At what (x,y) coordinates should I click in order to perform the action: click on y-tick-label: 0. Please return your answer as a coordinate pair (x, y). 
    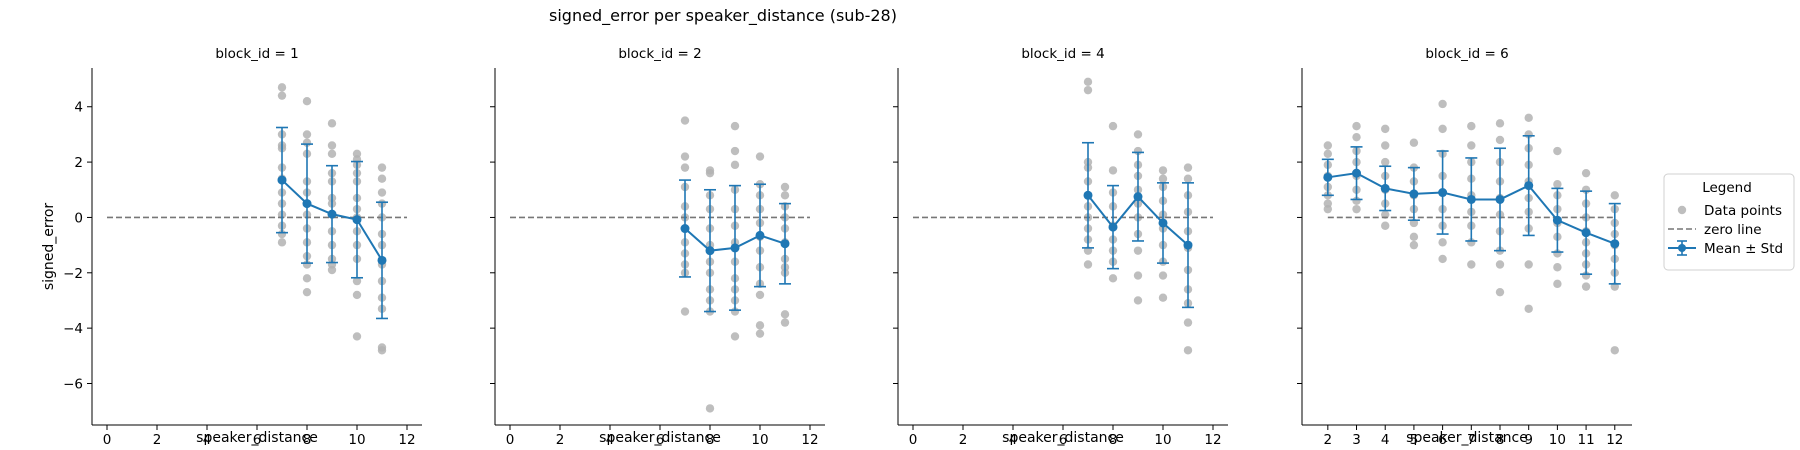
    Looking at the image, I should click on (78, 218).